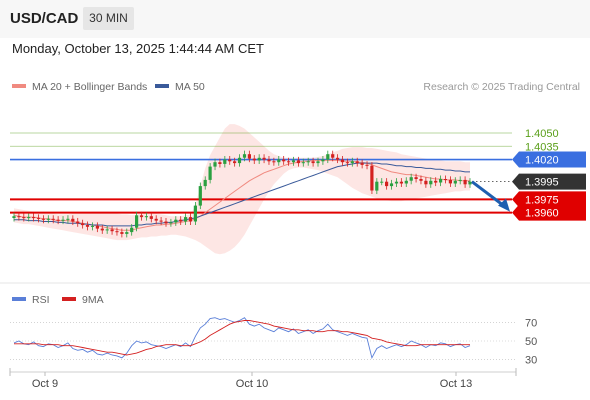 The width and height of the screenshot is (590, 400). What do you see at coordinates (242, 338) in the screenshot?
I see `rsi-9ma-line` at bounding box center [242, 338].